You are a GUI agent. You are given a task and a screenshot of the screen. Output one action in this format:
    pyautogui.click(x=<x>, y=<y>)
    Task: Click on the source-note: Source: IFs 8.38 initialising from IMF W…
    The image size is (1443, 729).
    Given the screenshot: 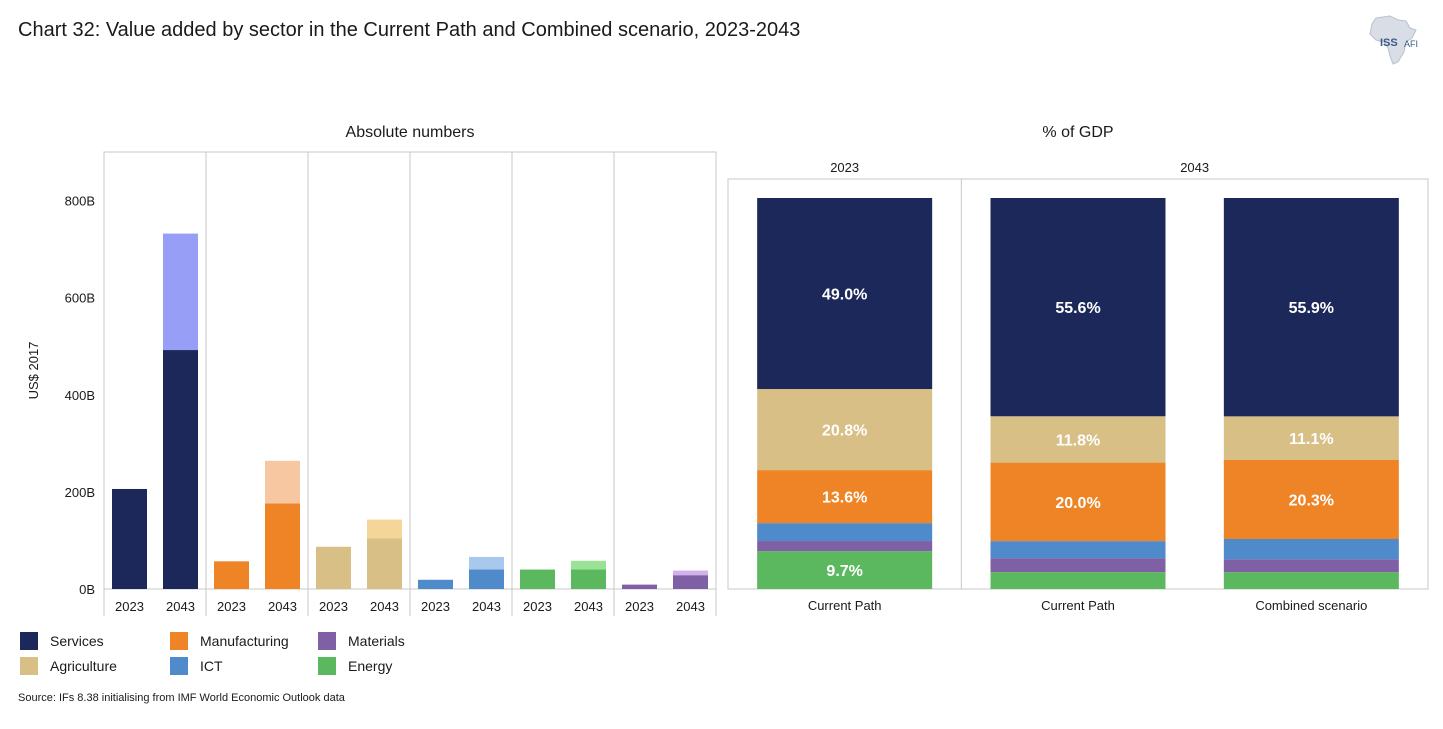 What is the action you would take?
    pyautogui.click(x=181, y=698)
    